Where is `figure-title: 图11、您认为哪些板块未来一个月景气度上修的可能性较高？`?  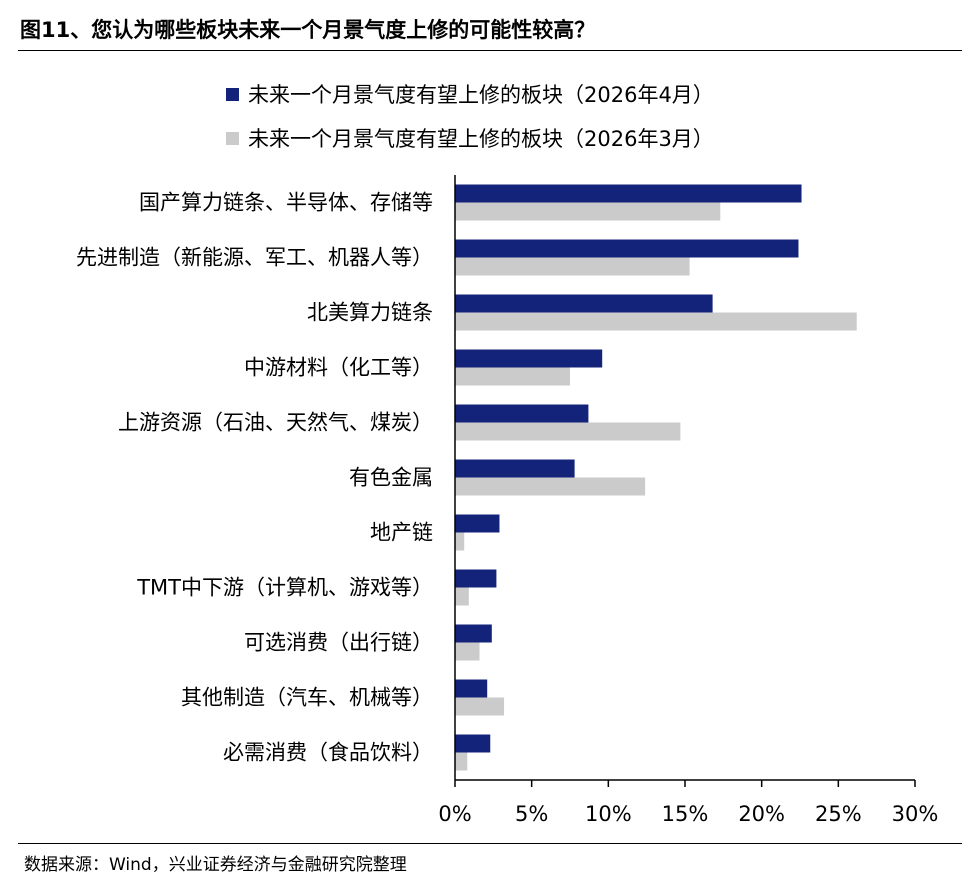 figure-title: 图11、您认为哪些板块未来一个月景气度上修的可能性较高？ is located at coordinates (308, 30).